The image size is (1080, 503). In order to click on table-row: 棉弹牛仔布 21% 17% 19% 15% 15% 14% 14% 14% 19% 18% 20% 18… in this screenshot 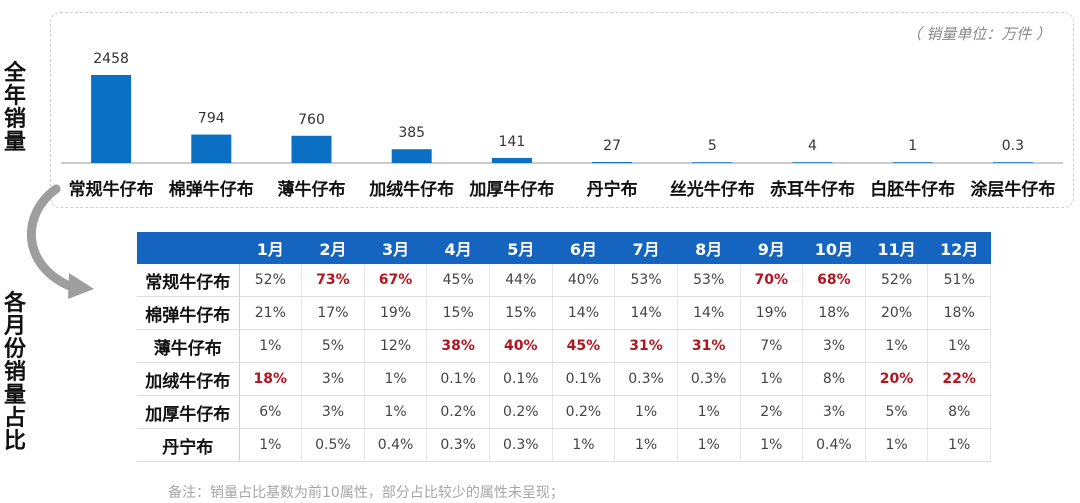, I will do `click(564, 313)`.